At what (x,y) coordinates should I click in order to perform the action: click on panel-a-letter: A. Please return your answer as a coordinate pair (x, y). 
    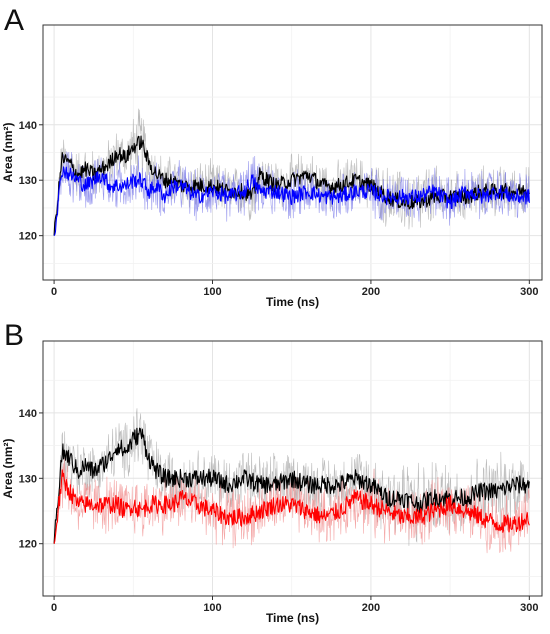
    Looking at the image, I should click on (14, 20).